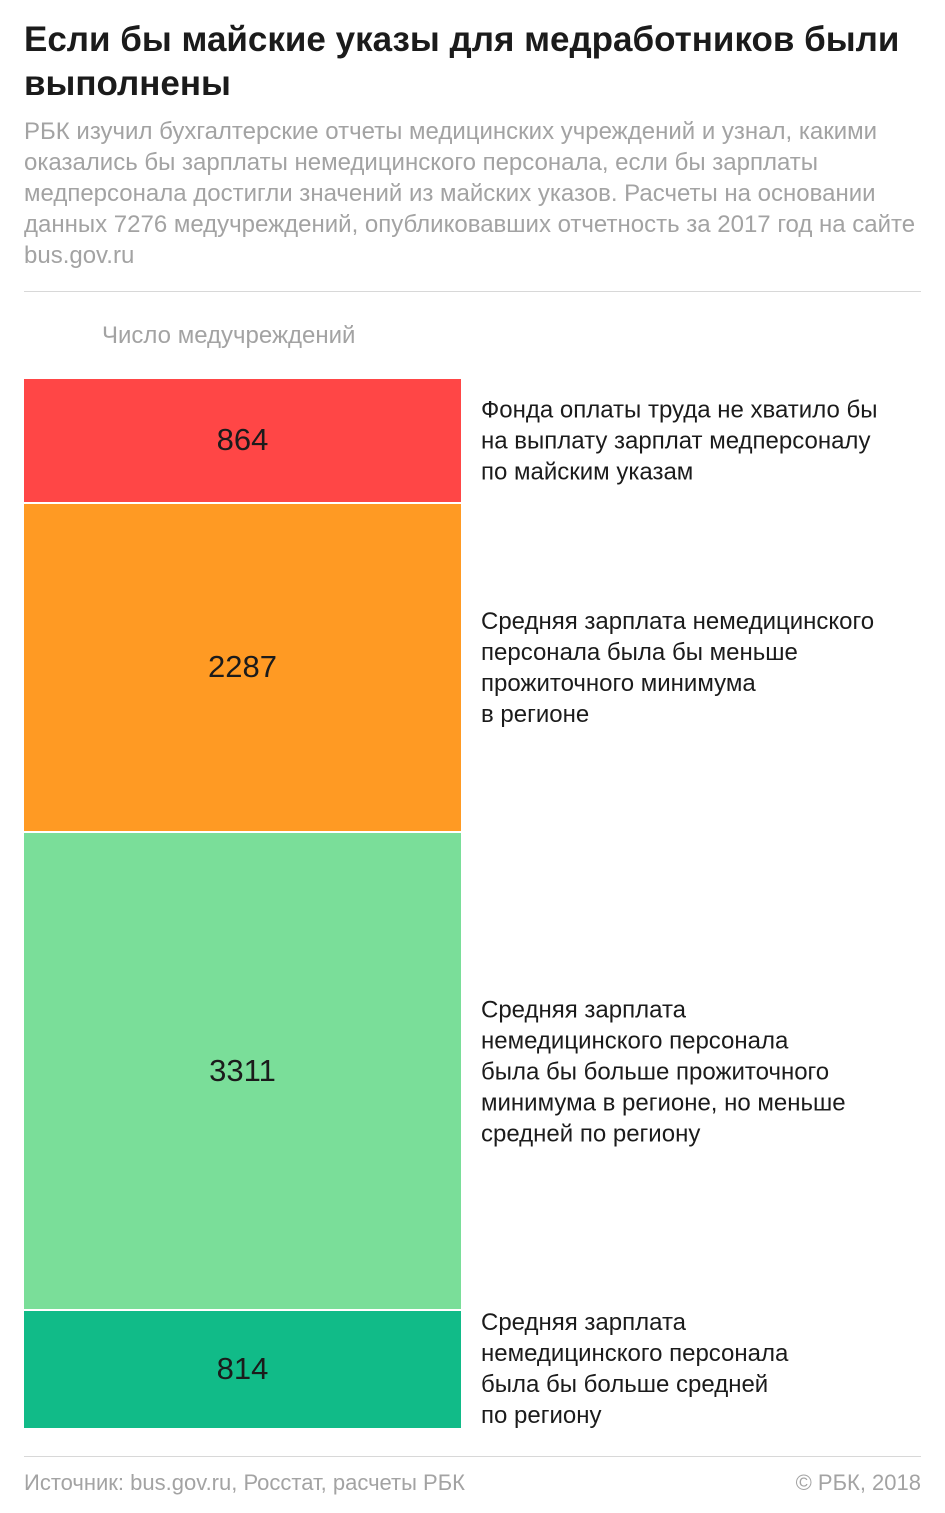 This screenshot has height=1513, width=945. What do you see at coordinates (472, 291) in the screenshot?
I see `top-divider` at bounding box center [472, 291].